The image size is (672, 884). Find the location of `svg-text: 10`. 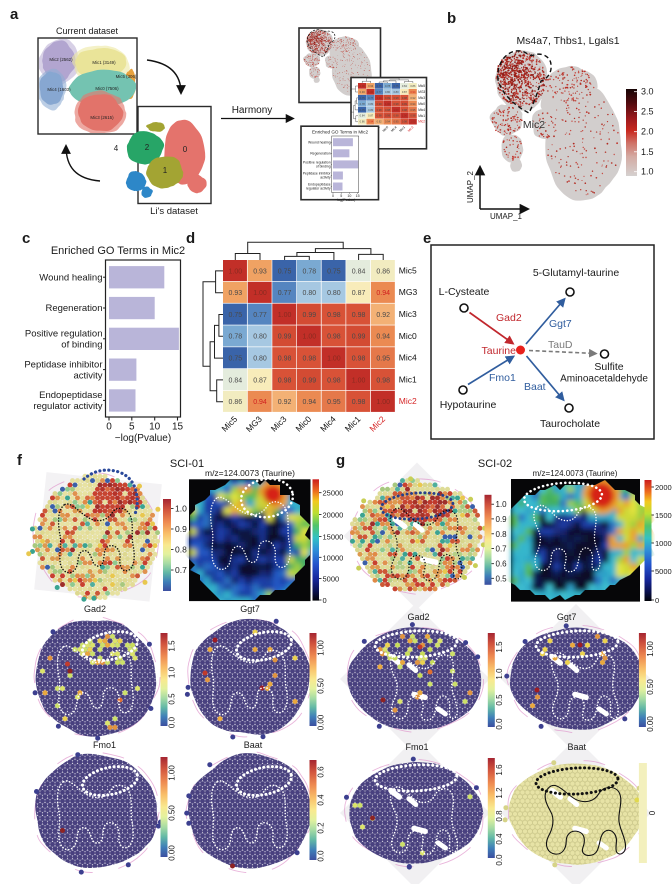

svg-text: 10 is located at coordinates (155, 427).